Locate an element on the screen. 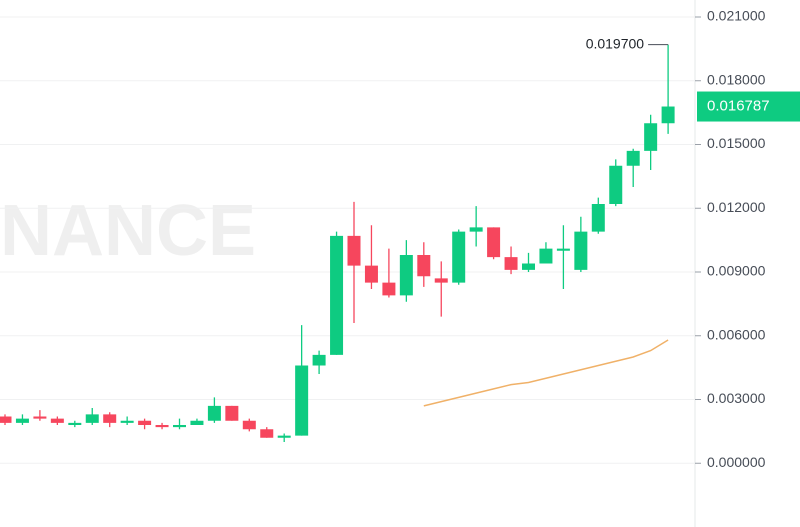 Image resolution: width=800 pixels, height=527 pixels. y-tick-label: 0.003000 is located at coordinates (736, 398).